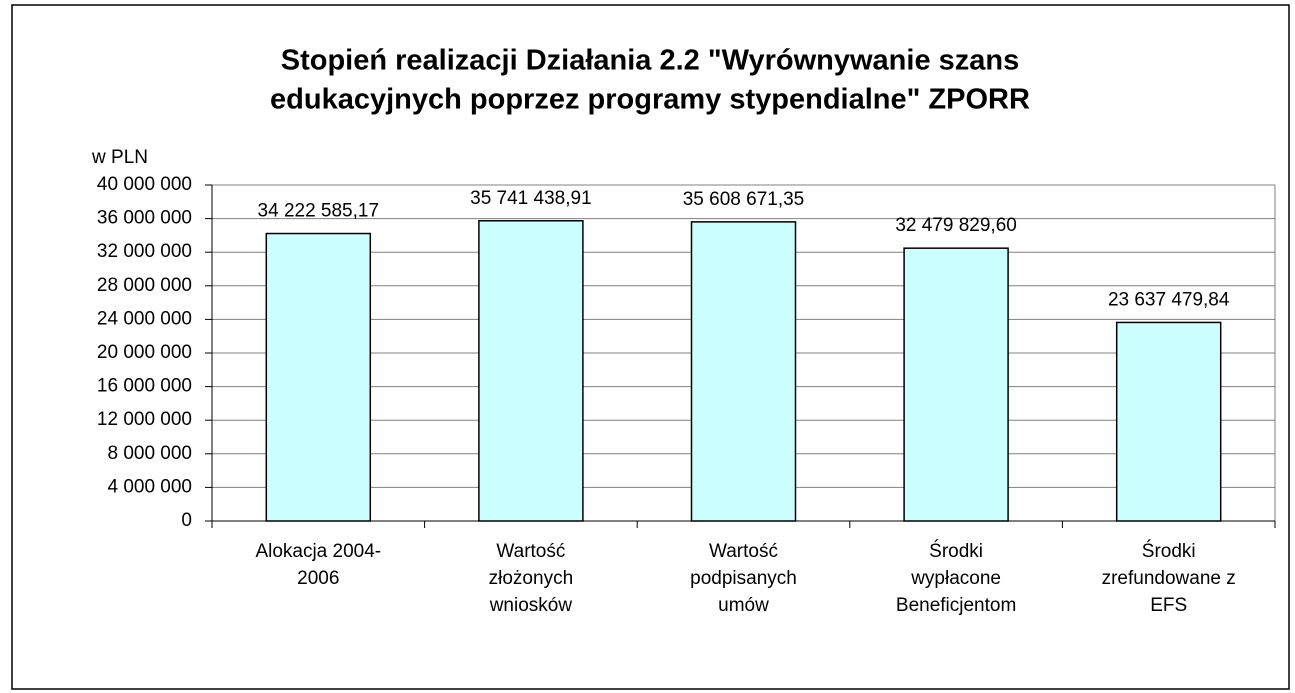  I want to click on x-tick-label: umów, so click(743, 605).